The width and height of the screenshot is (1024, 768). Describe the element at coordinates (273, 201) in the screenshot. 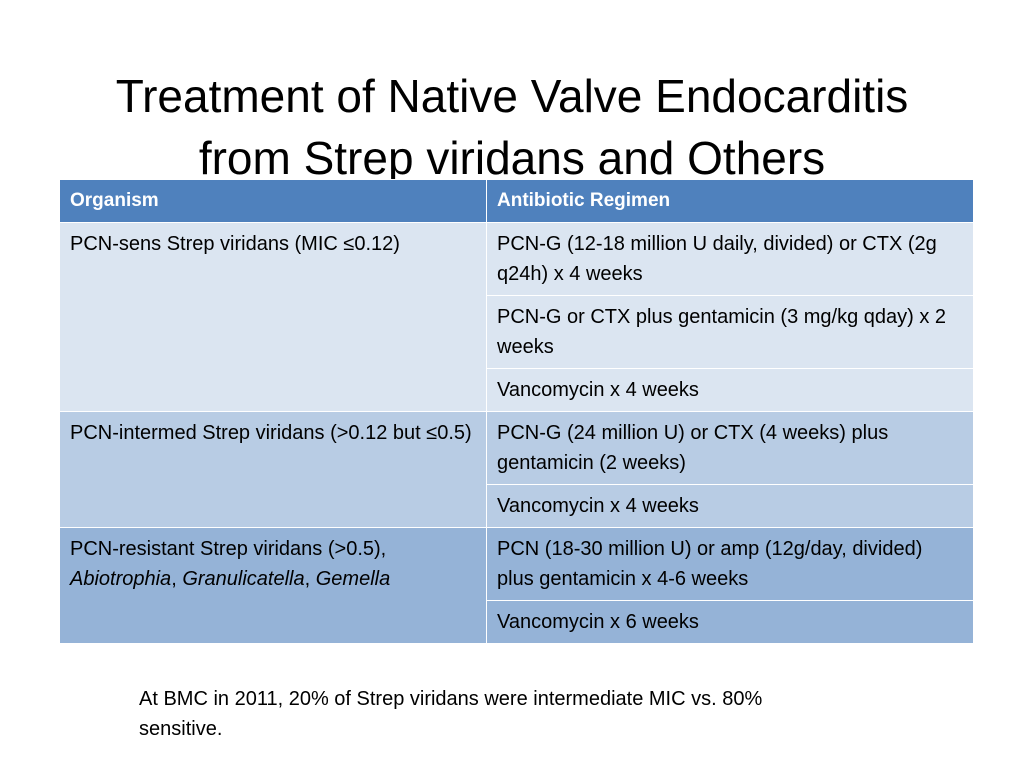

I see `column-header-organism: Organism` at that location.